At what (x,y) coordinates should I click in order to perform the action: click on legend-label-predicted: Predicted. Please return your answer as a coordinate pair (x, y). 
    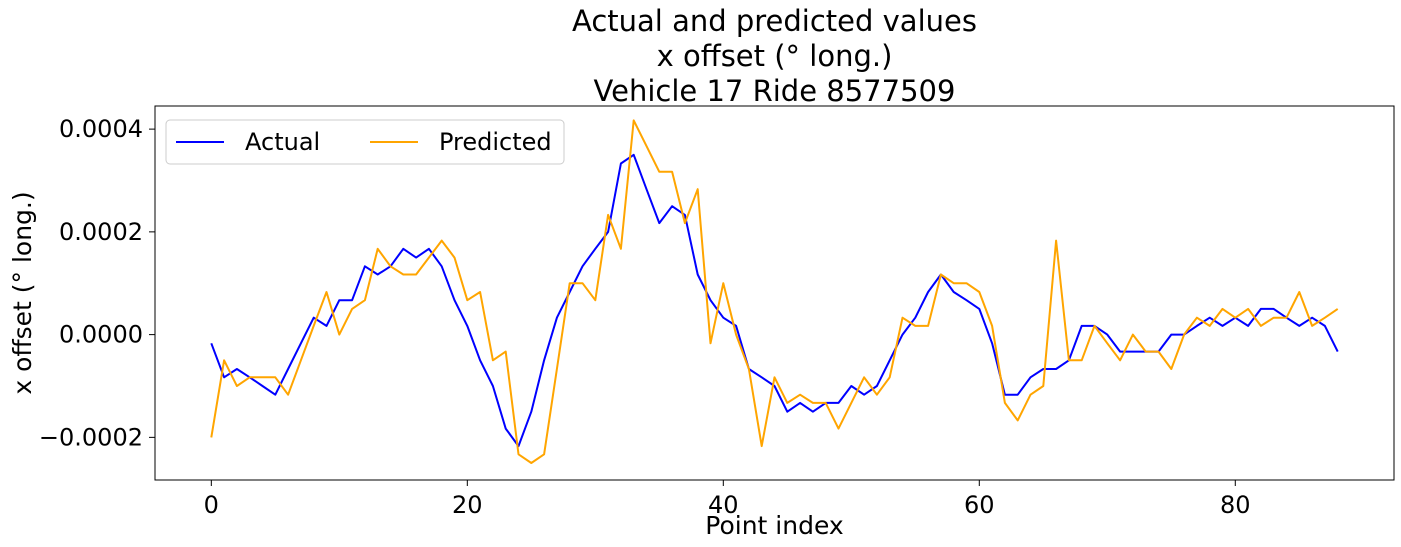
    Looking at the image, I should click on (495, 142).